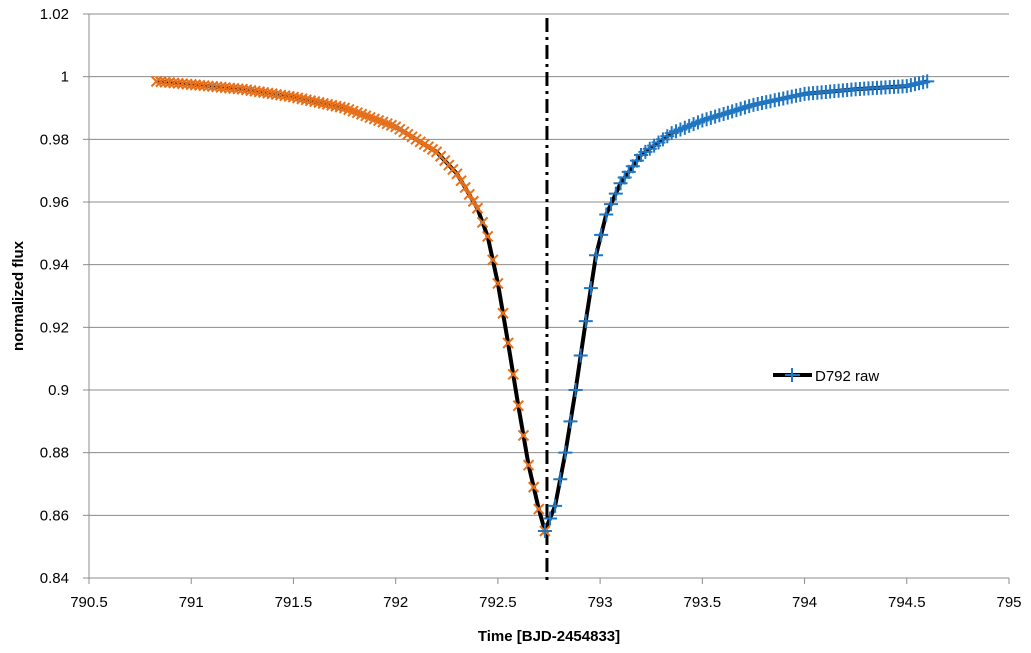 The image size is (1031, 653). I want to click on x-tick-label: 794, so click(804, 602).